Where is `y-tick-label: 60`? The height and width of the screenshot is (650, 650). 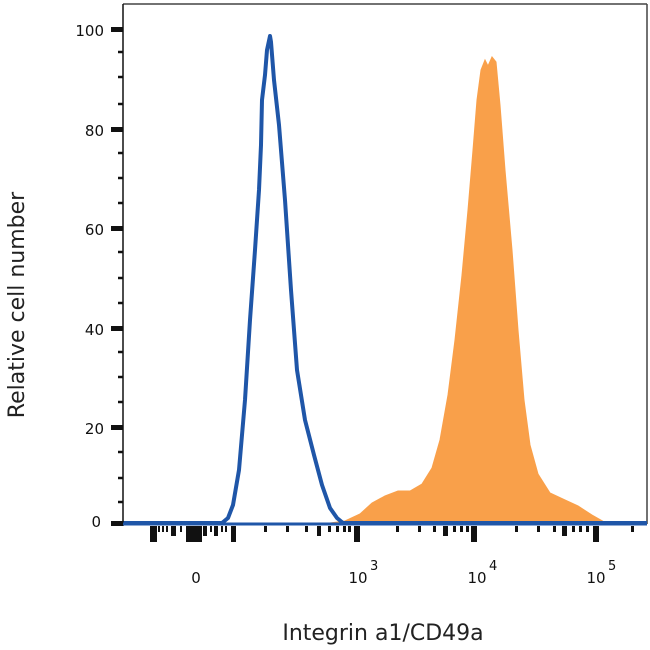
y-tick-label: 60 is located at coordinates (94, 230).